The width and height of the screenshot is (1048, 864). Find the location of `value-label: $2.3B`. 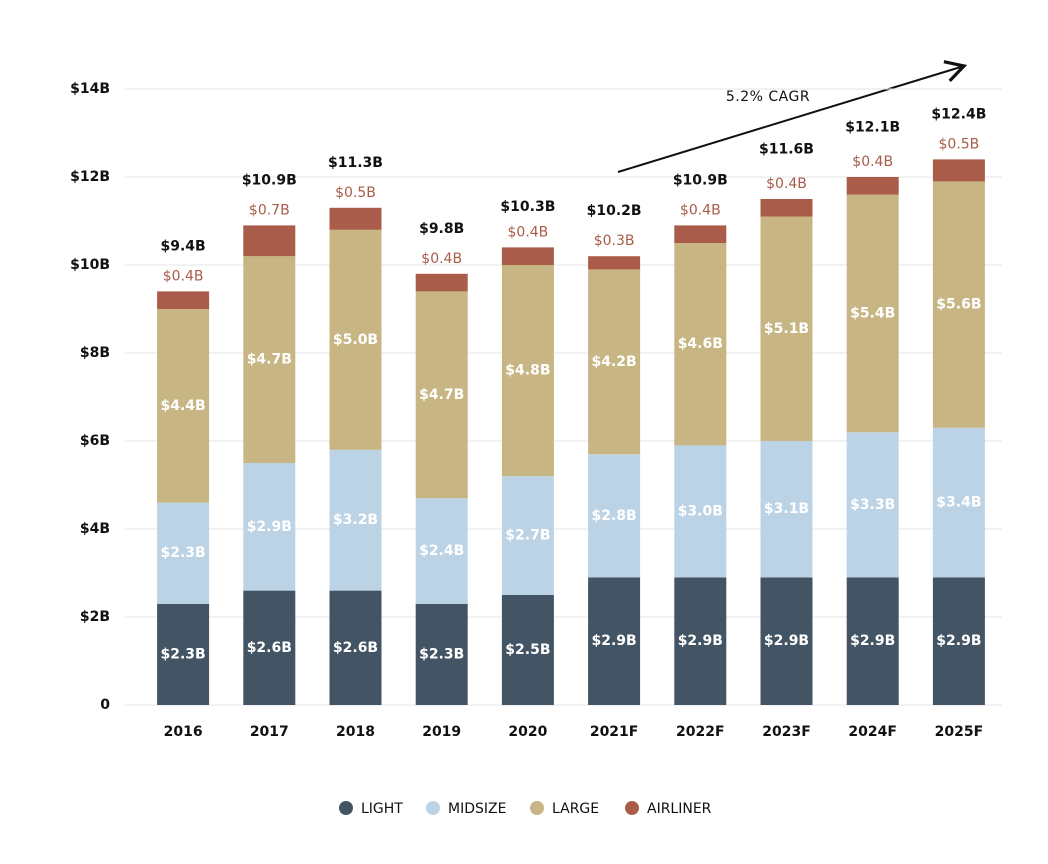

value-label: $2.3B is located at coordinates (182, 654).